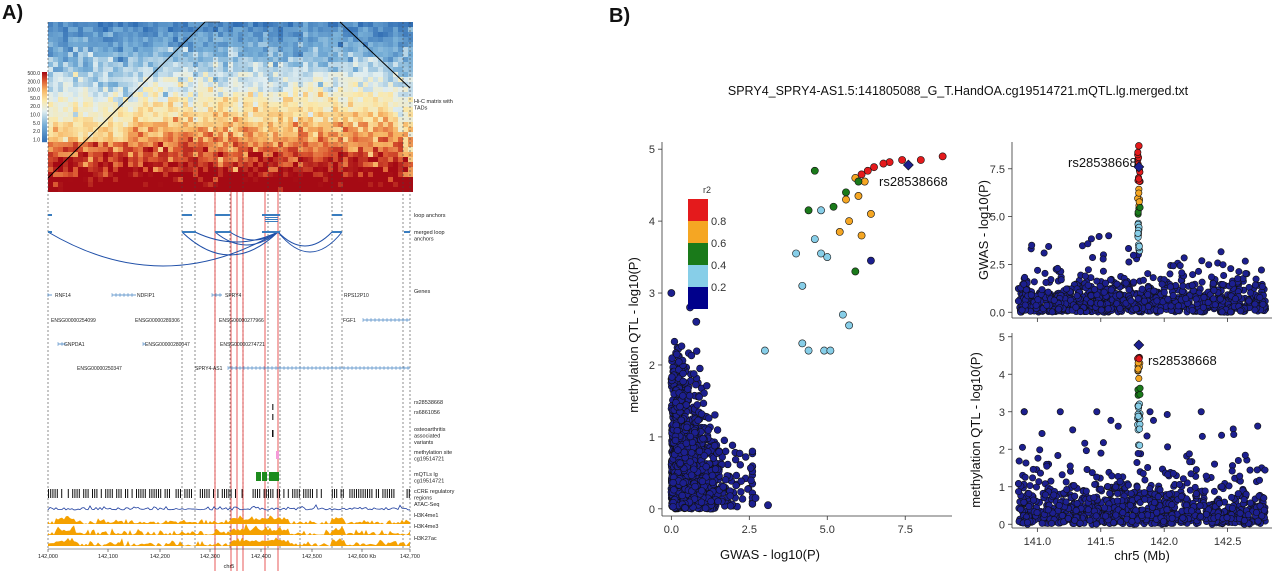  Describe the element at coordinates (997, 265) in the screenshot. I see `y-tick-label: 2.5` at that location.